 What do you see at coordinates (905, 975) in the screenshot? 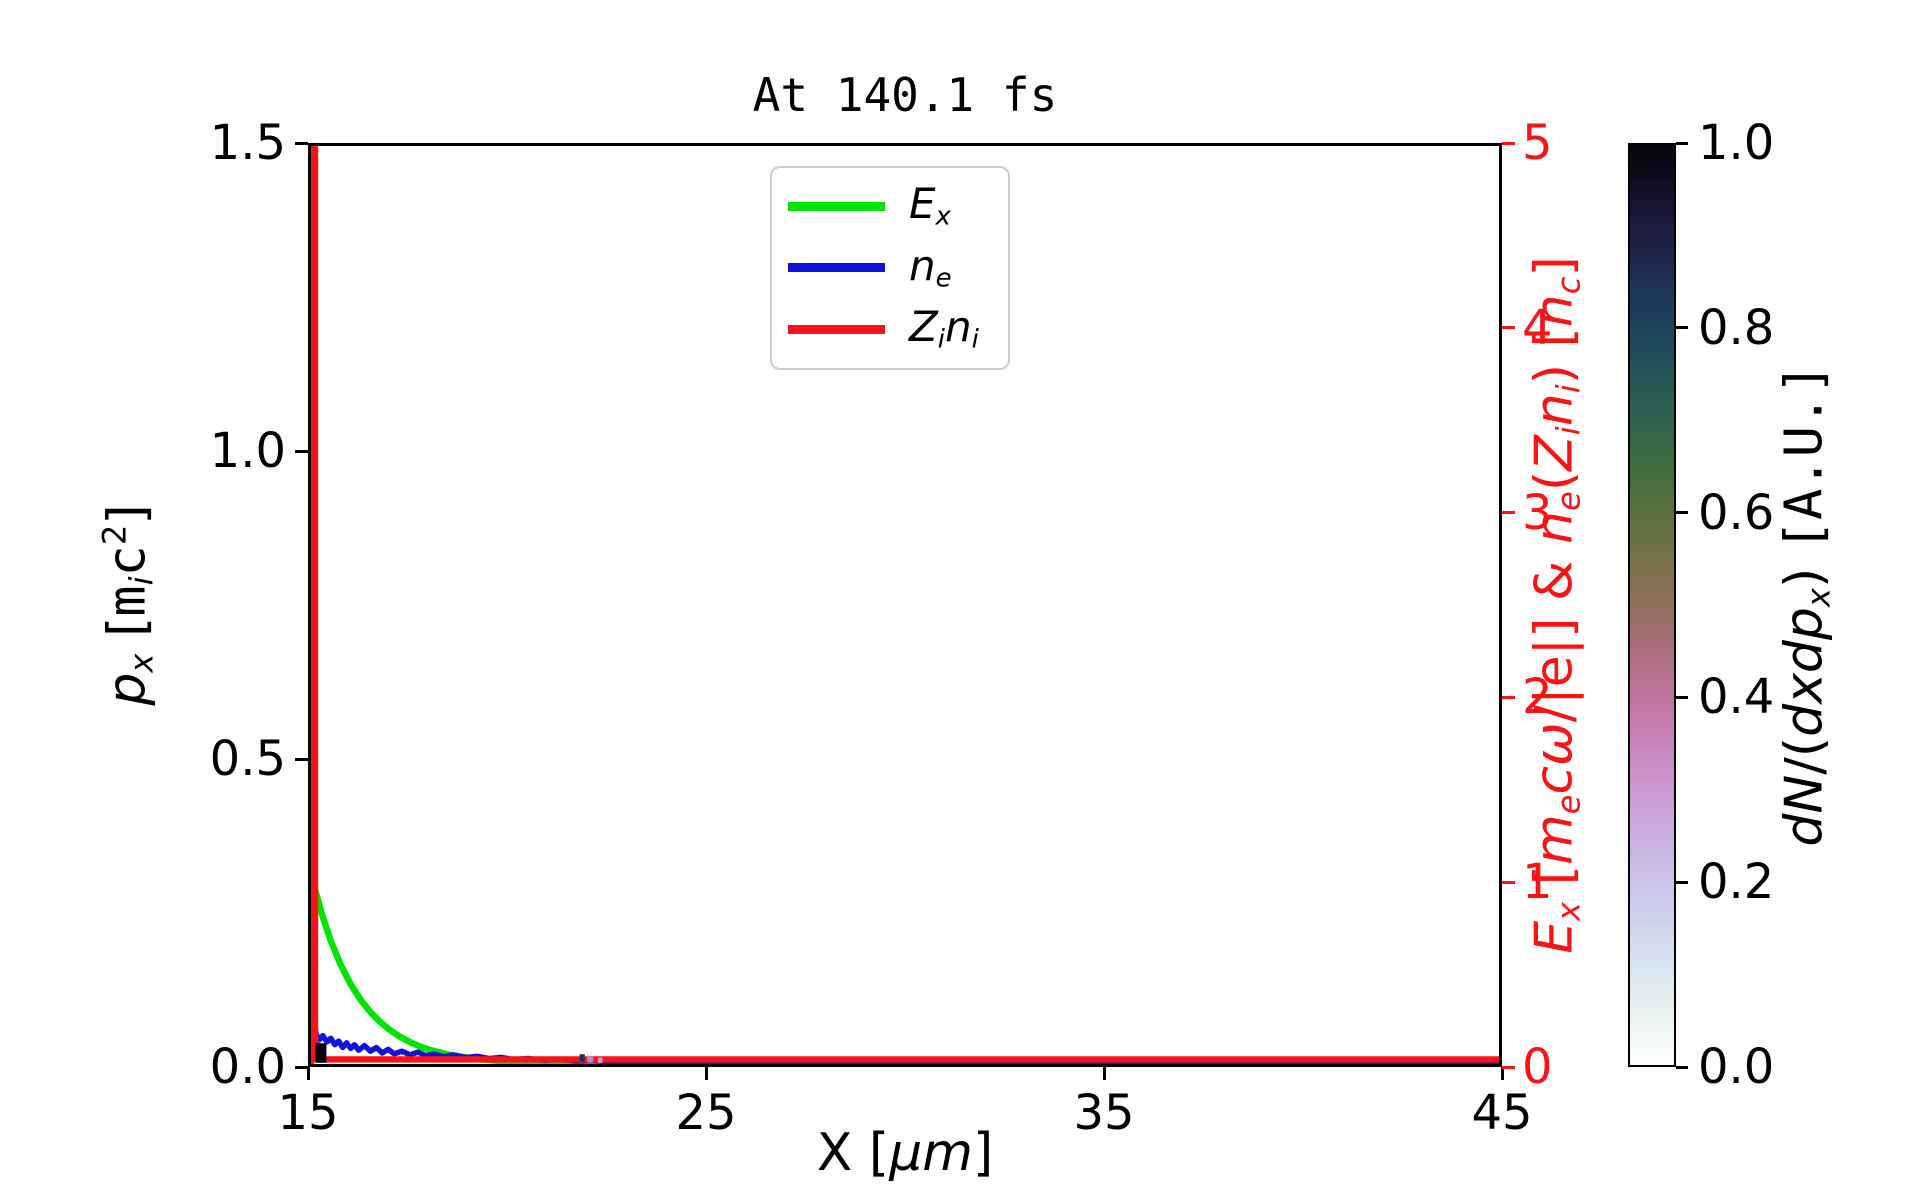
I see `ex-curve` at bounding box center [905, 975].